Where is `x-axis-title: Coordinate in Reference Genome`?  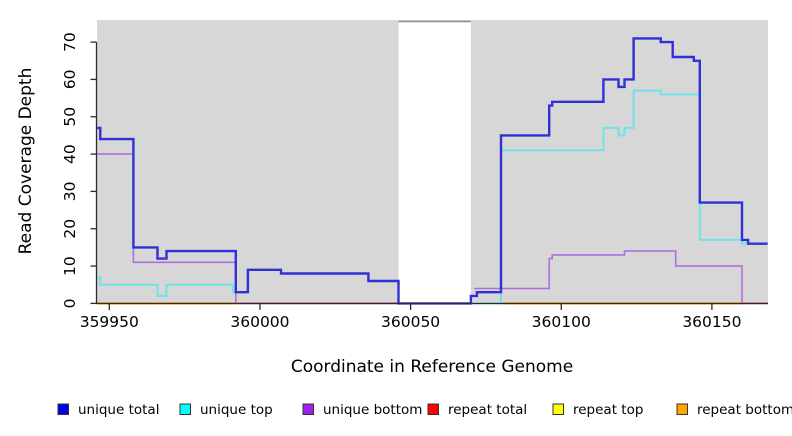 x-axis-title: Coordinate in Reference Genome is located at coordinates (432, 367).